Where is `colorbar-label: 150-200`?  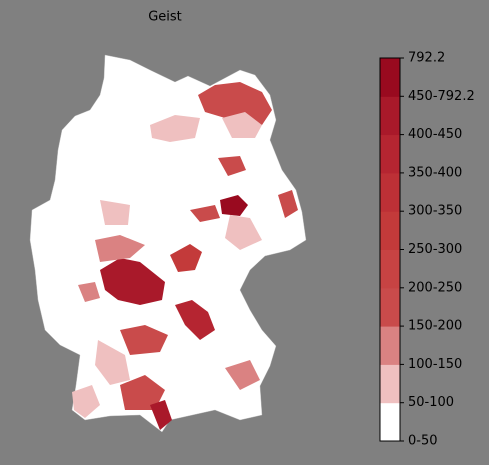 colorbar-label: 150-200 is located at coordinates (435, 326).